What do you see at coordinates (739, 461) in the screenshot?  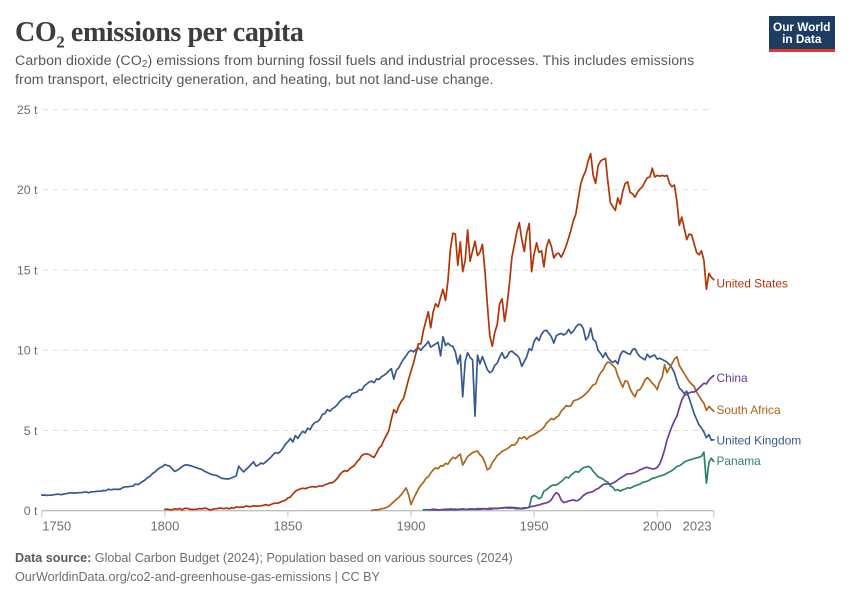 I see `svg-text: Panama` at bounding box center [739, 461].